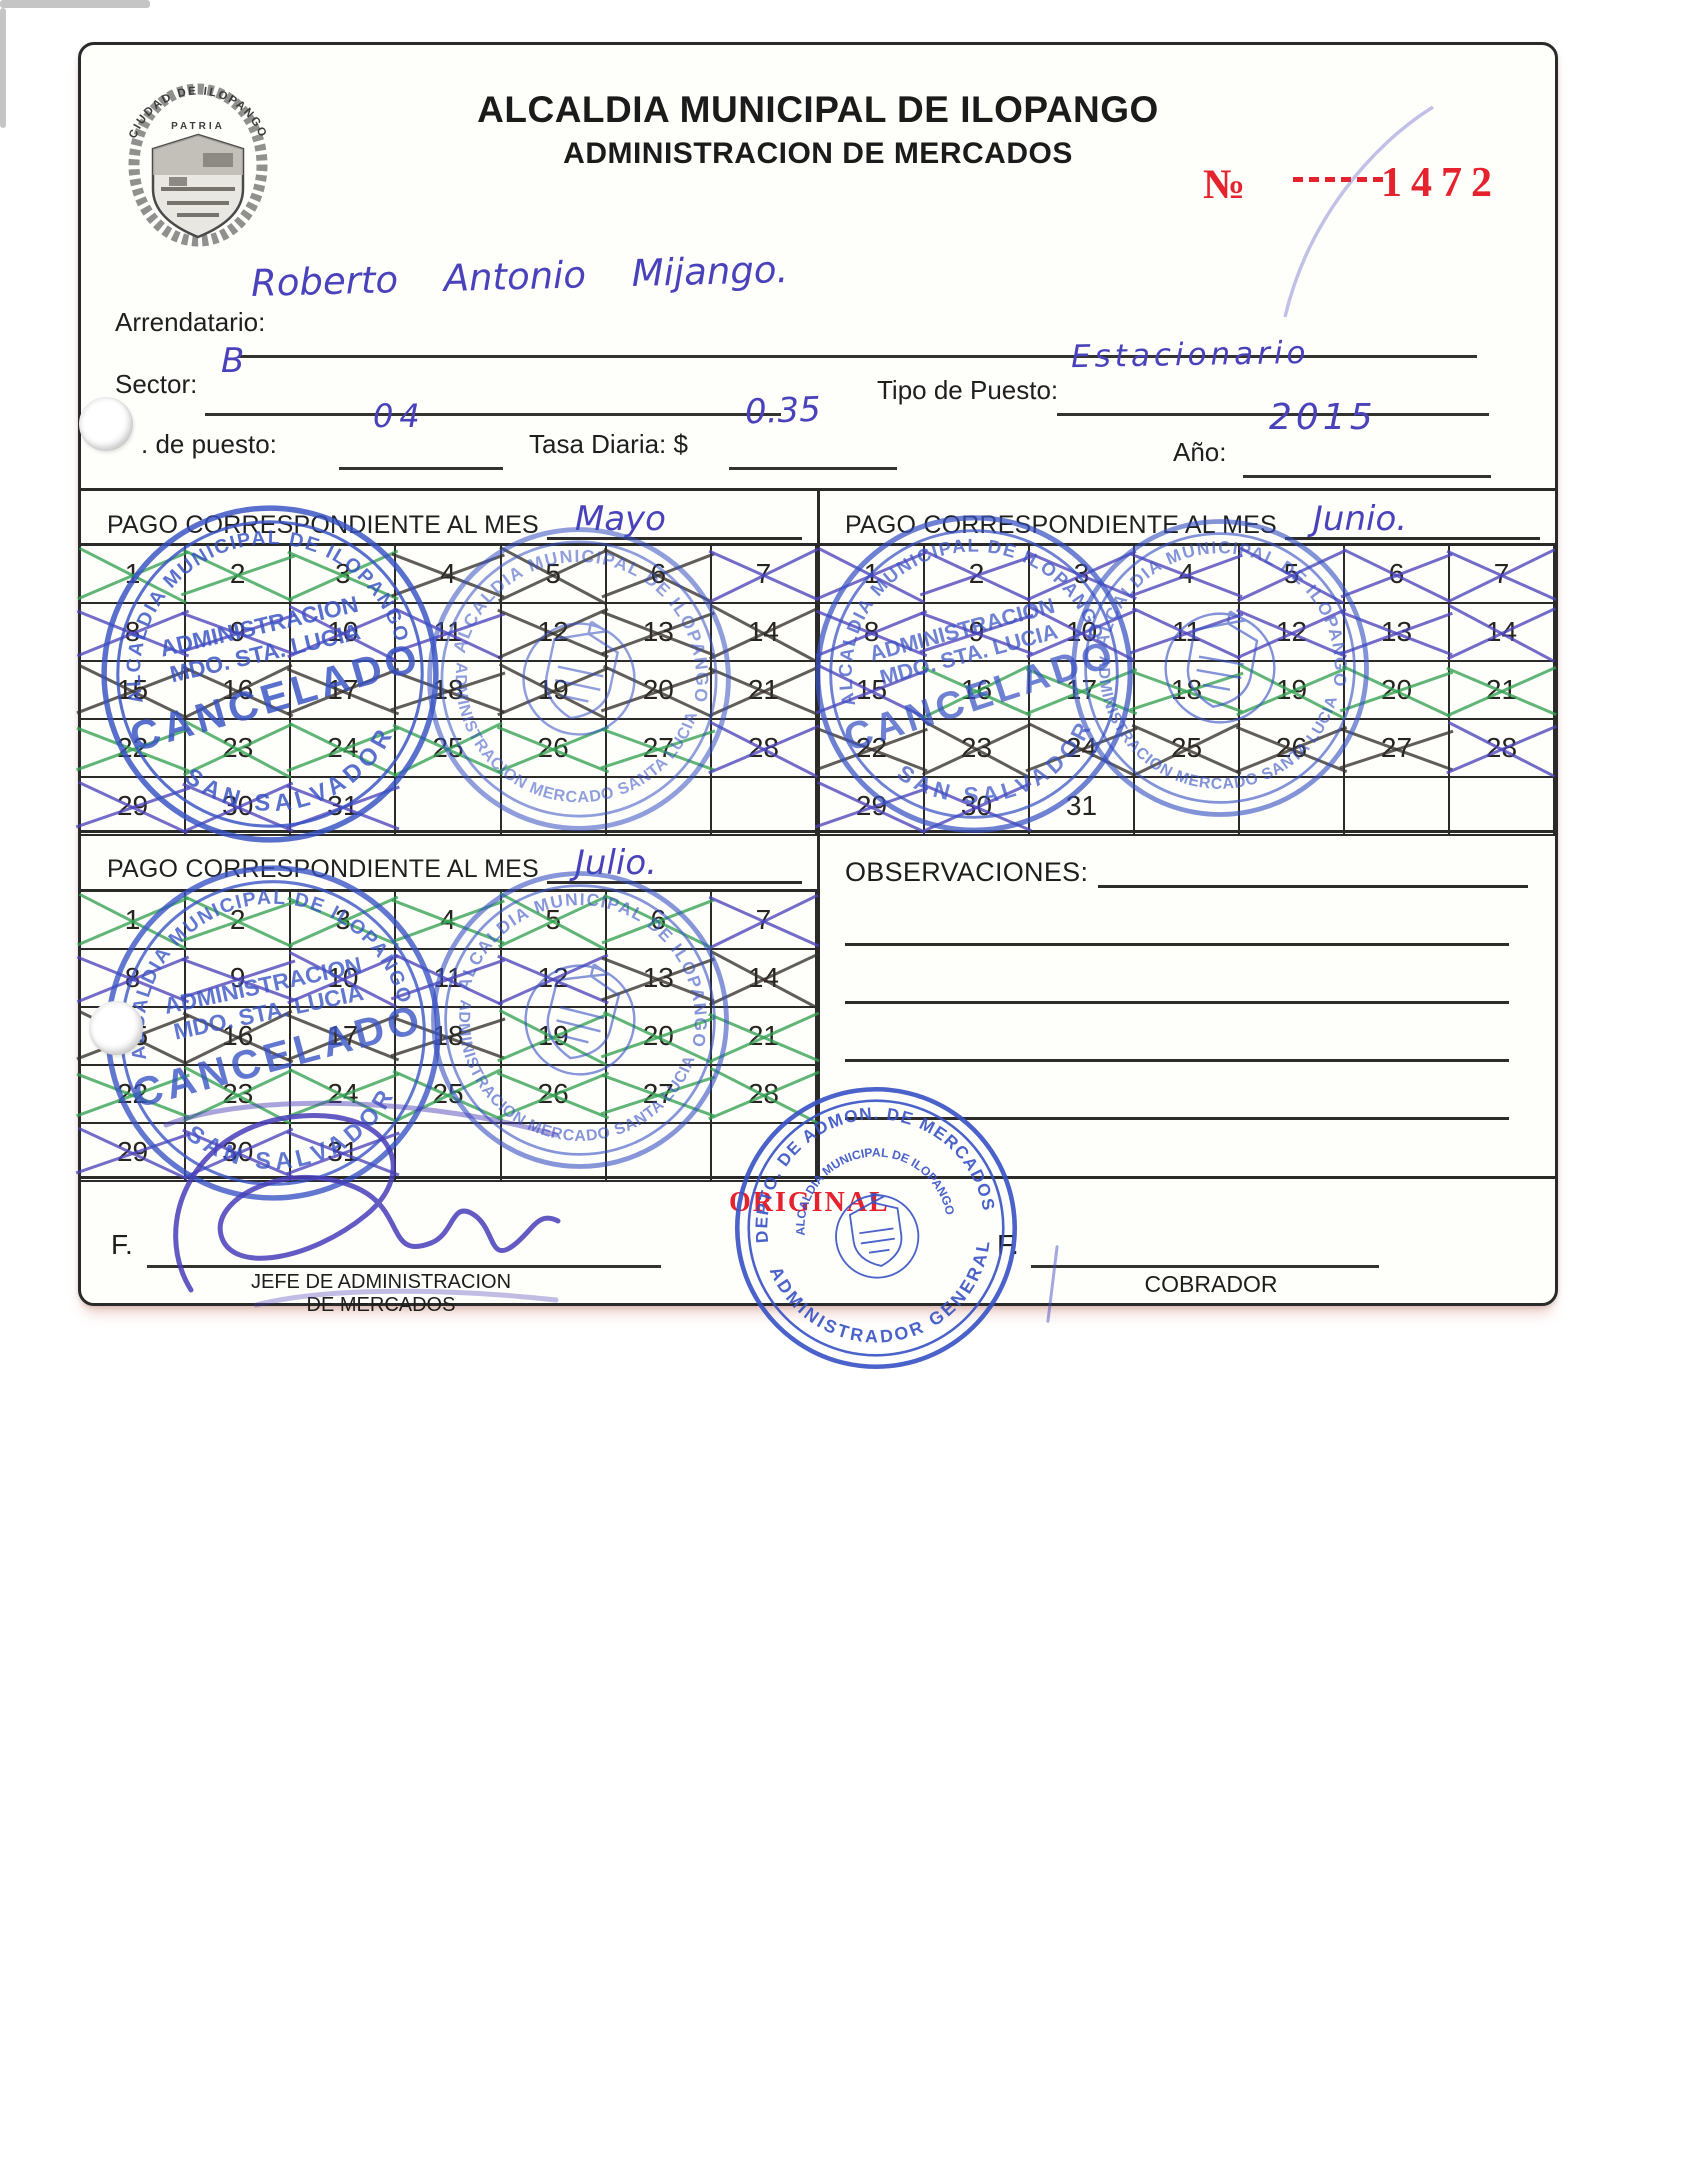 The image size is (1693, 2165). I want to click on laurel-wreath, so click(198, 165).